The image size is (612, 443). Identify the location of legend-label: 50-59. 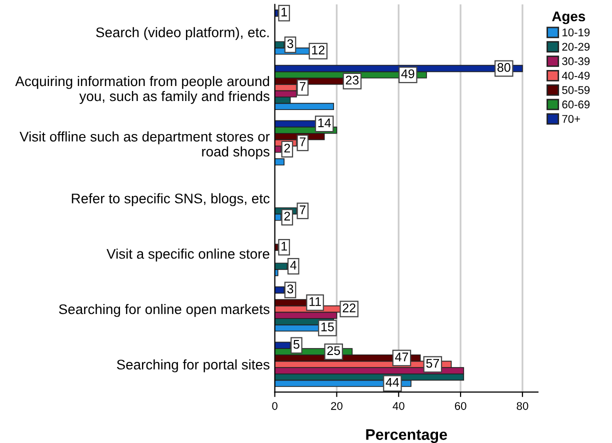
(576, 90).